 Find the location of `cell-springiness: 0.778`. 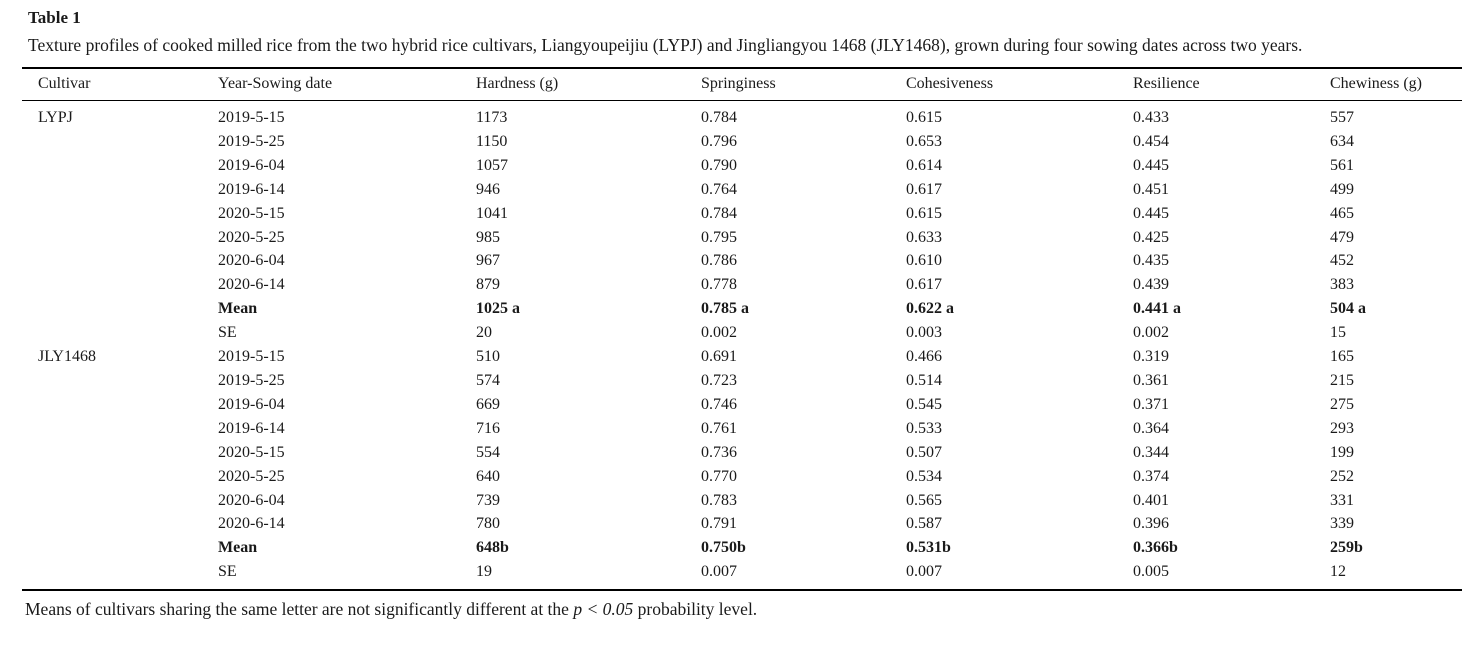

cell-springiness: 0.778 is located at coordinates (719, 285).